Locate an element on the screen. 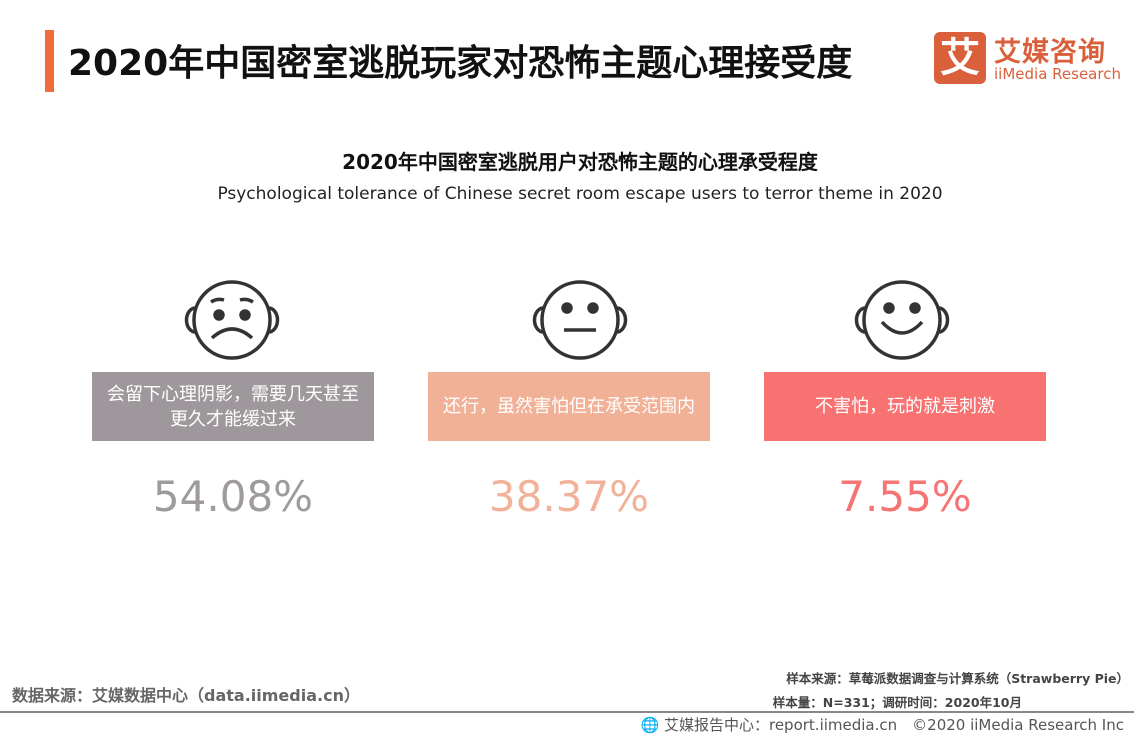 The height and width of the screenshot is (737, 1134). option-label-box: 还行，虽然害怕但在承受范围内 is located at coordinates (569, 406).